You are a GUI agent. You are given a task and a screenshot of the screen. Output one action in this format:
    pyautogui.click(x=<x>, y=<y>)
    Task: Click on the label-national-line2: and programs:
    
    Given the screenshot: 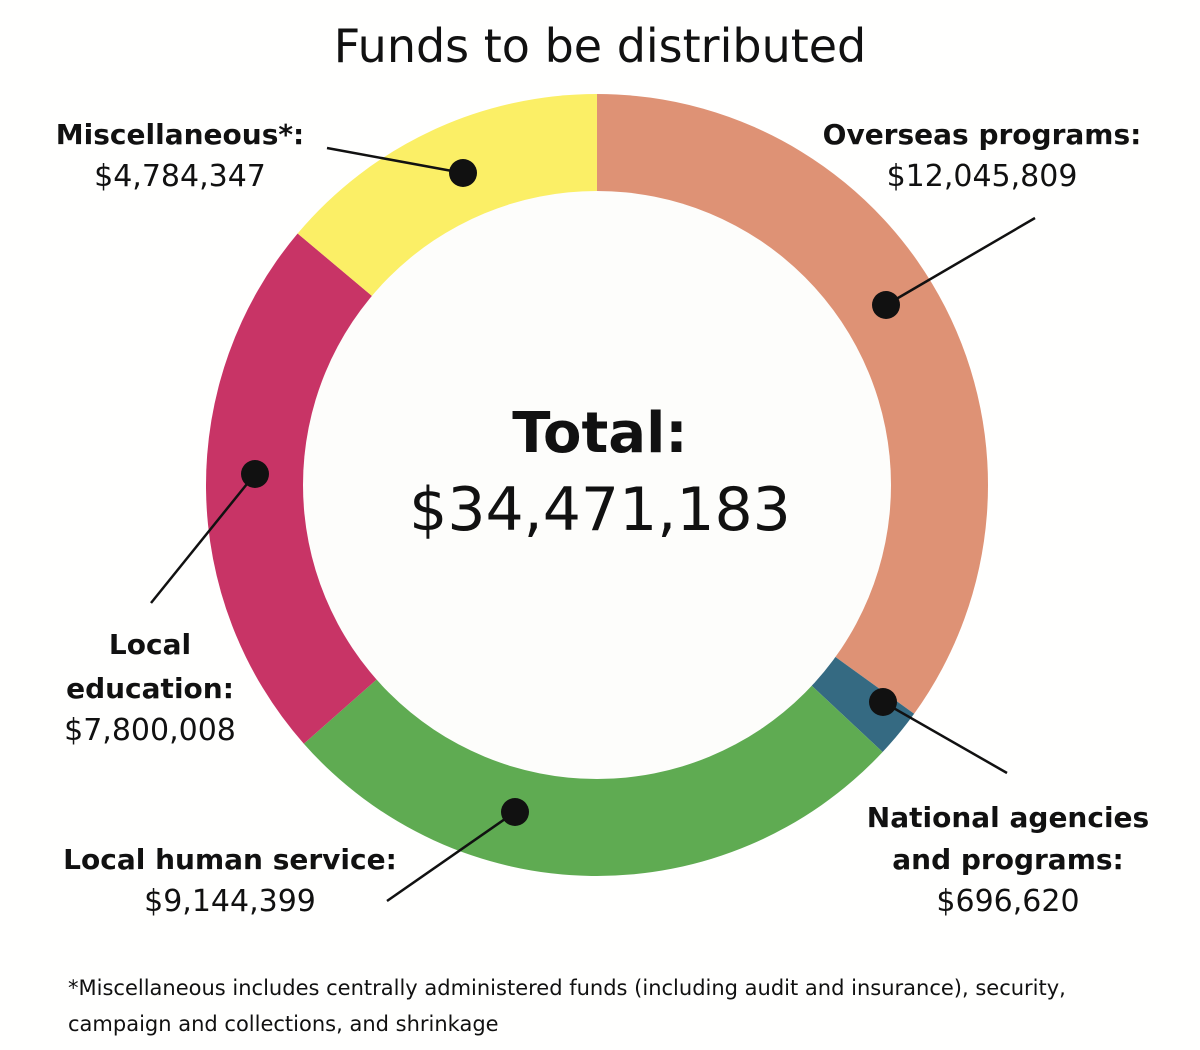 What is the action you would take?
    pyautogui.click(x=1008, y=859)
    